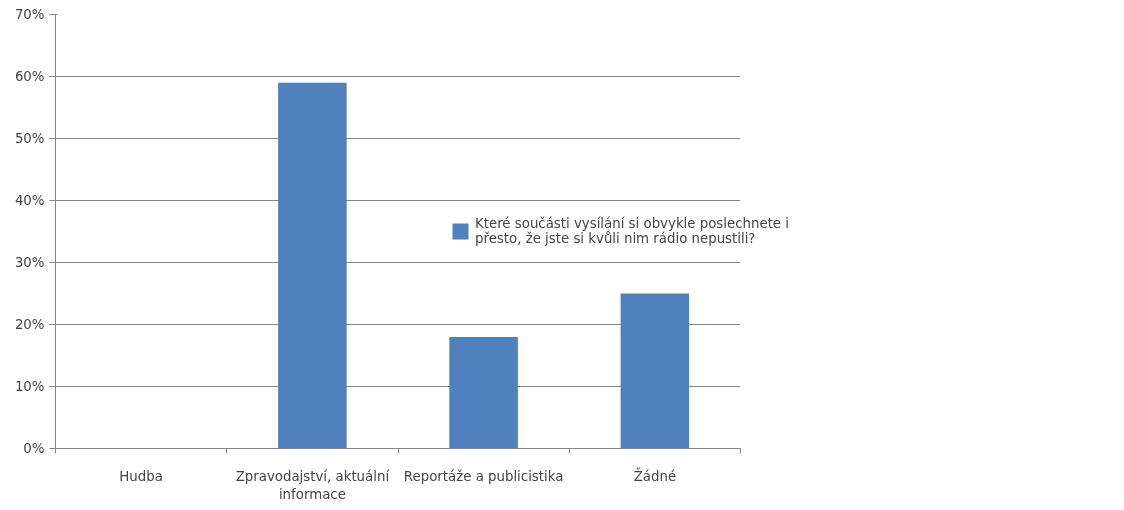 The height and width of the screenshot is (510, 1124). Describe the element at coordinates (29, 138) in the screenshot. I see `y-tick-label: 50%` at that location.